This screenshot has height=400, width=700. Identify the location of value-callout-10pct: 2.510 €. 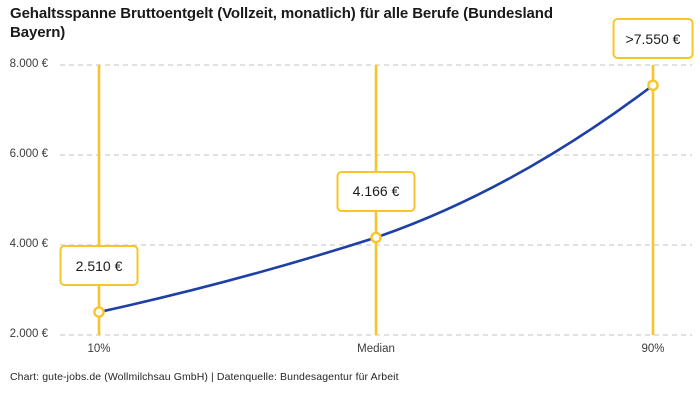
(99, 266).